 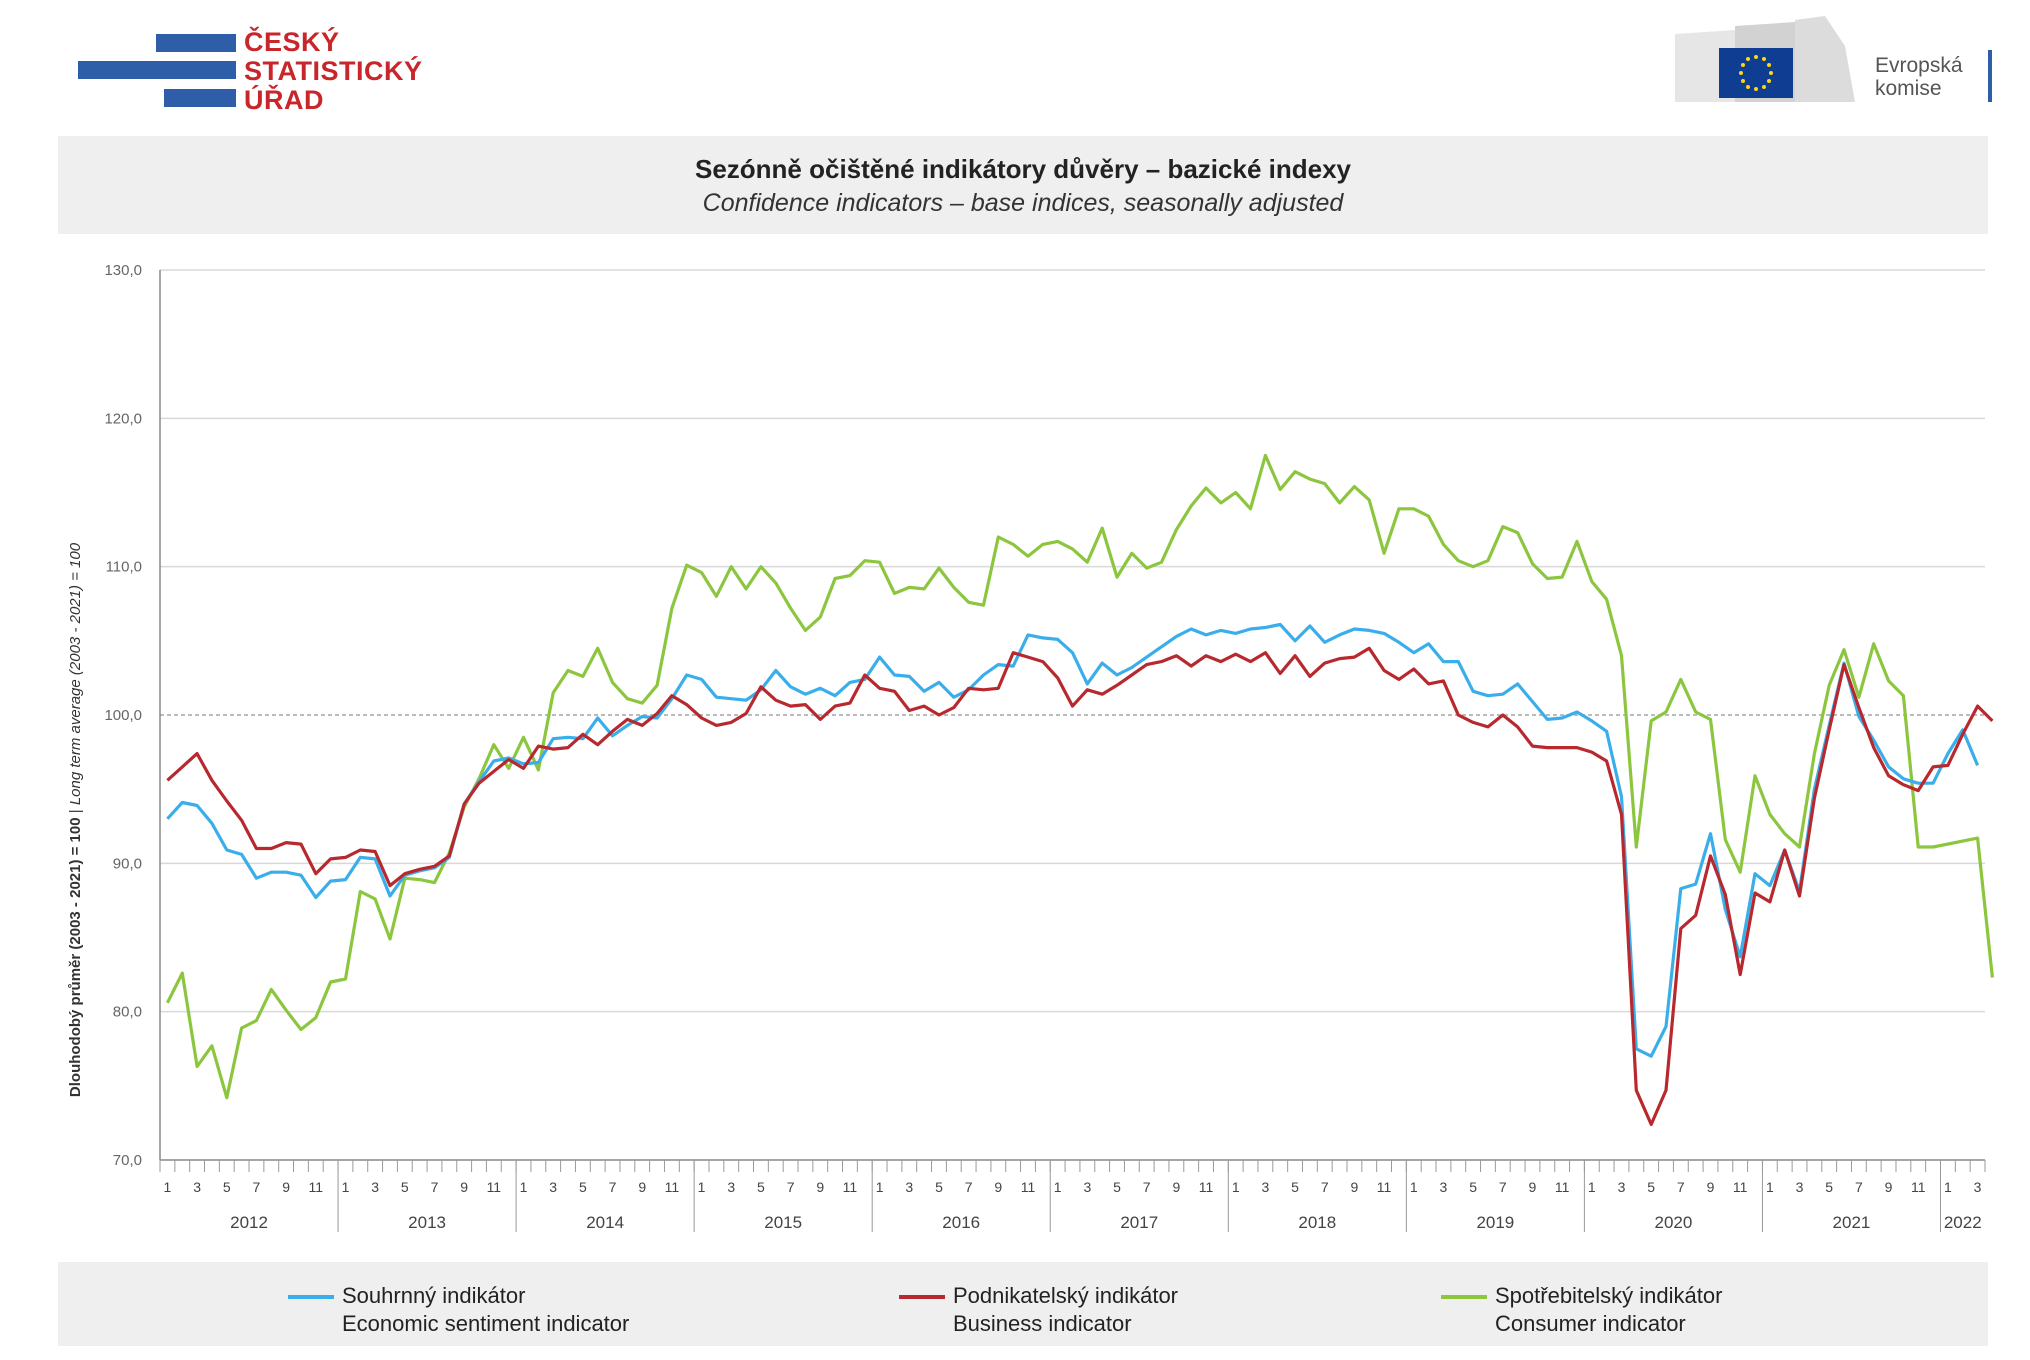 I want to click on y-tick-label: 70,0, so click(x=127, y=1160).